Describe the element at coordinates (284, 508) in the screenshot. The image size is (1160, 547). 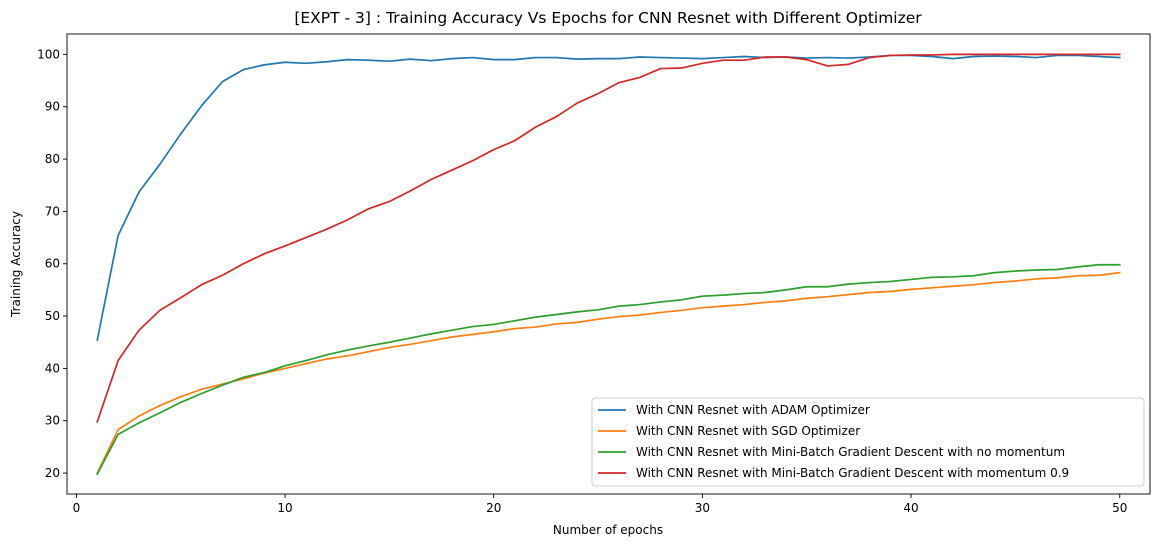
I see `x-tick-label: 10` at that location.